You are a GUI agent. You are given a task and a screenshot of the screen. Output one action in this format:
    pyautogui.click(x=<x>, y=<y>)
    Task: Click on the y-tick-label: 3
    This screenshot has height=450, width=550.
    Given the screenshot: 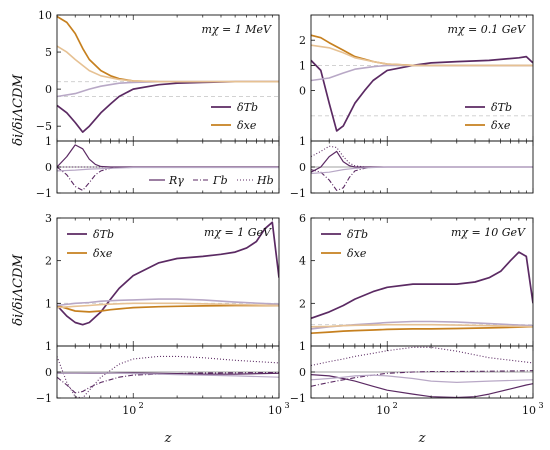 What is the action you would take?
    pyautogui.click(x=48, y=218)
    